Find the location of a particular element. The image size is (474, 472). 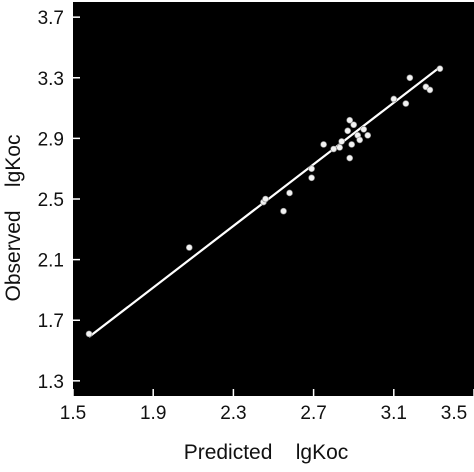

y-tick-label: 3.3 is located at coordinates (51, 79).